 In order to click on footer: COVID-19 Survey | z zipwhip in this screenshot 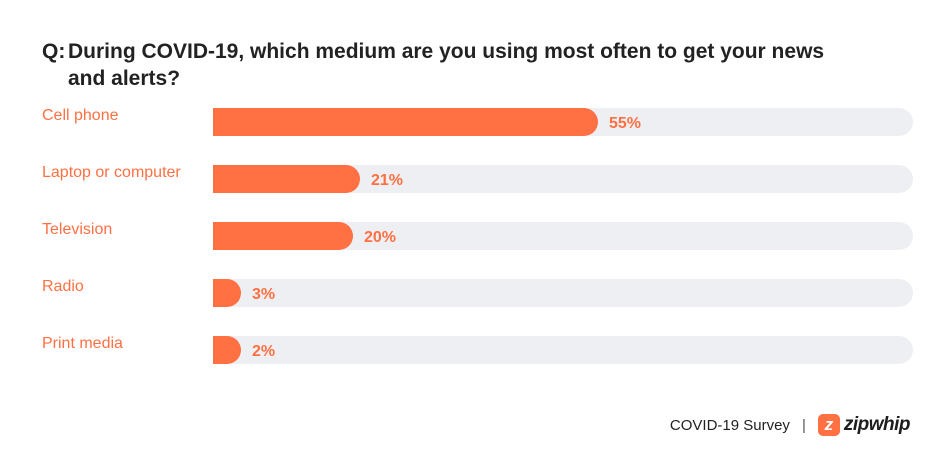, I will do `click(790, 425)`.